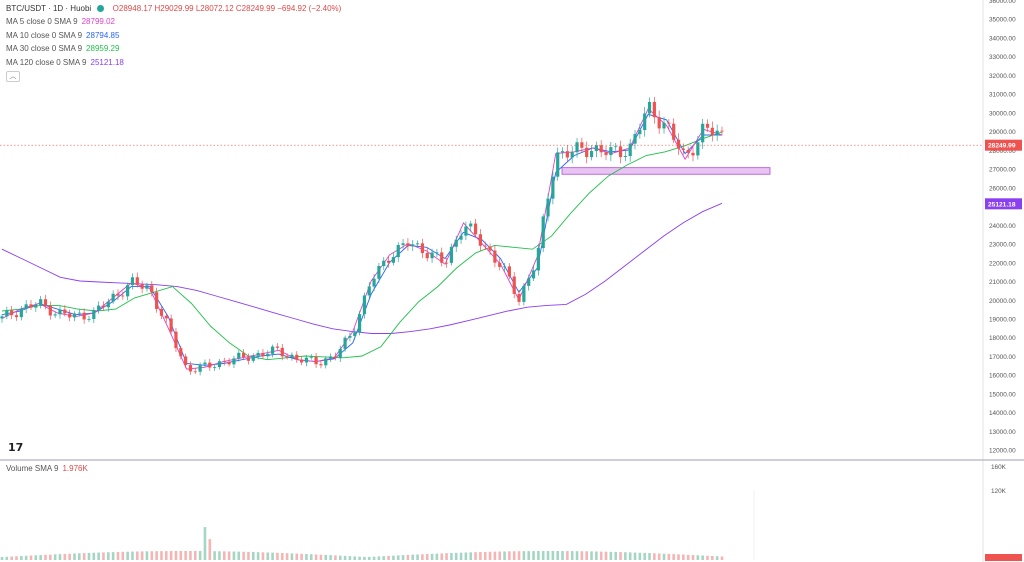 This screenshot has height=562, width=1024. I want to click on legend-ma30: MA 30 close 0 SMA 9 28959.29, so click(63, 49).